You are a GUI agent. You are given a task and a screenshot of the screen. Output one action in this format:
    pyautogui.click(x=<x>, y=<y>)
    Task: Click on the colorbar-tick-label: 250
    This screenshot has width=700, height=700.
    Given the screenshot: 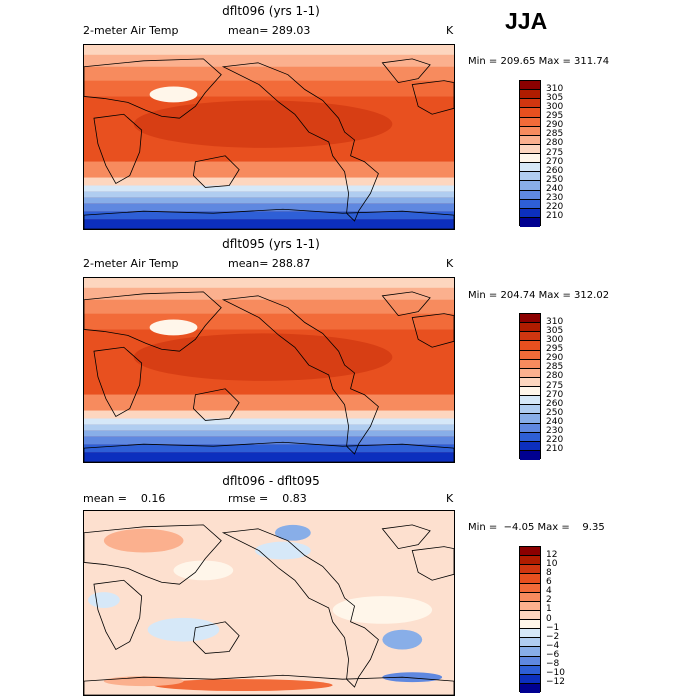 What is the action you would take?
    pyautogui.click(x=555, y=412)
    